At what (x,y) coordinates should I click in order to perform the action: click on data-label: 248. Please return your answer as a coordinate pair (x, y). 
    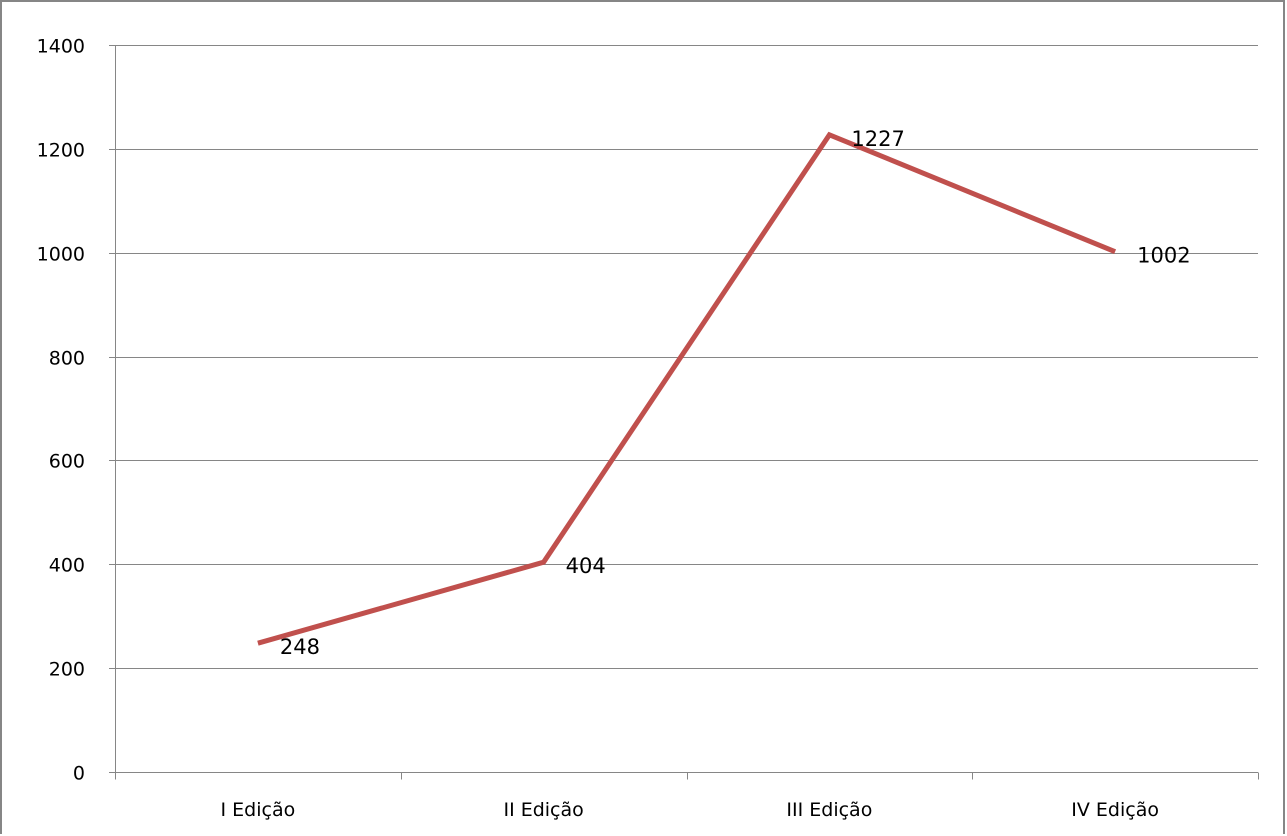
    Looking at the image, I should click on (300, 647).